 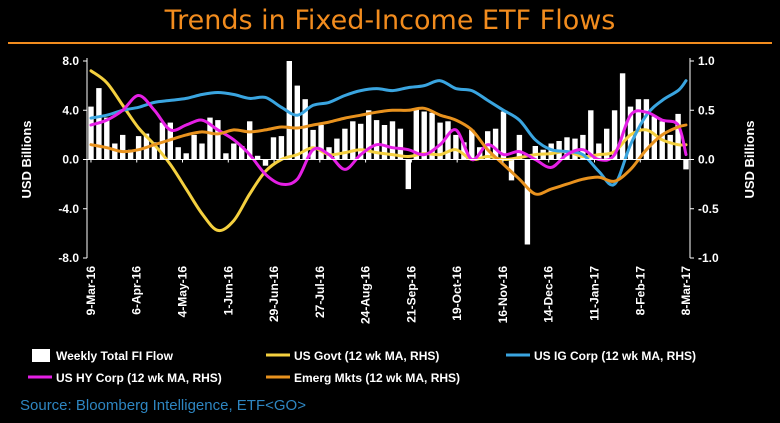 What do you see at coordinates (163, 405) in the screenshot?
I see `source-note: Source: Bloomberg Intelligence, ETF<GO>` at bounding box center [163, 405].